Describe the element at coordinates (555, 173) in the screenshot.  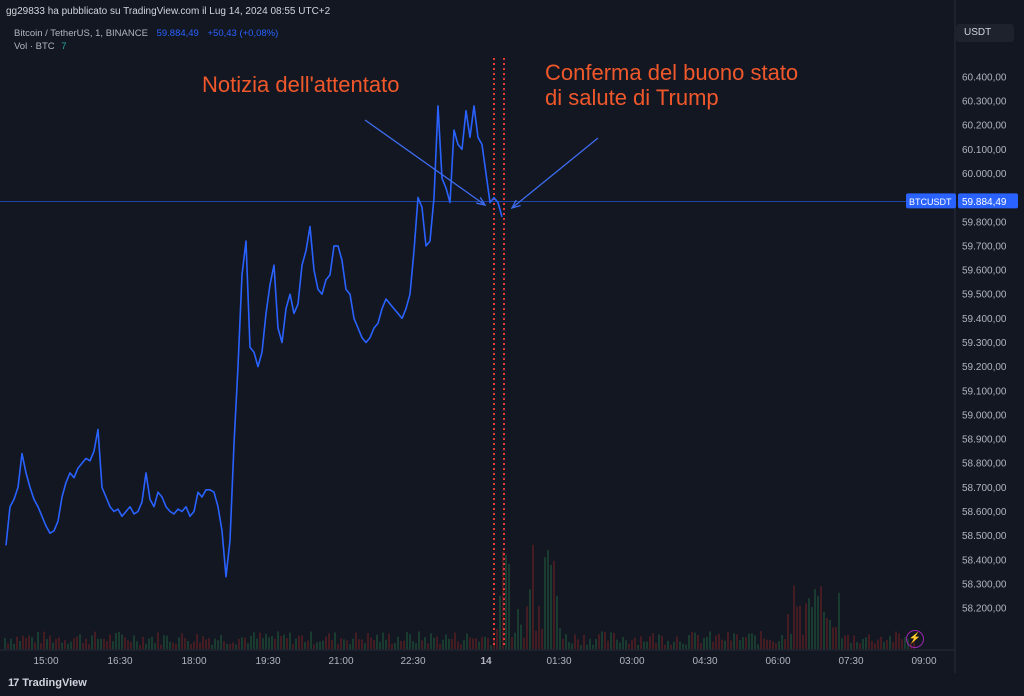
I see `arrow-trump-health` at that location.